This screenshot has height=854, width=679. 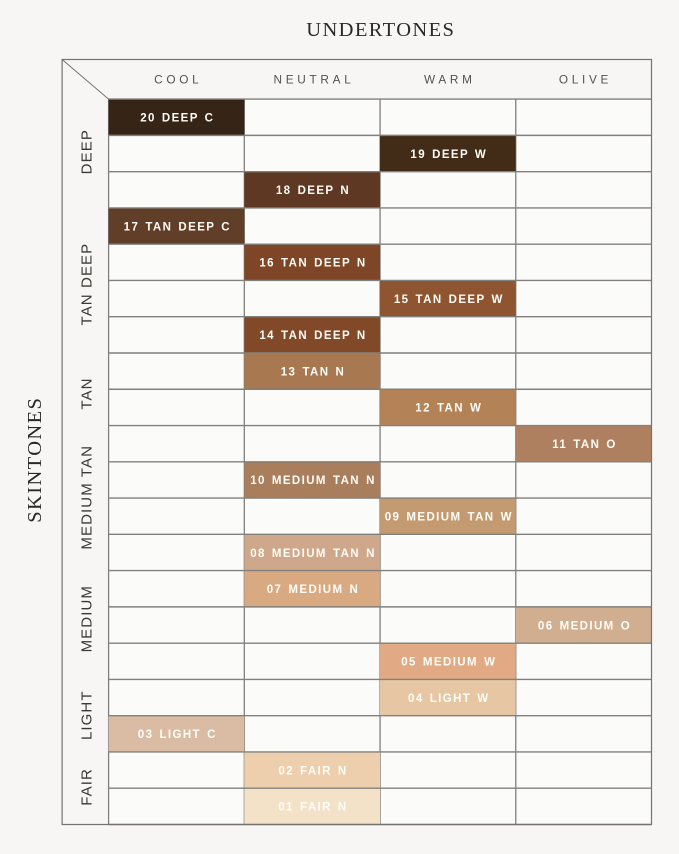 I want to click on svg-text: 16 TAN DEEP N, so click(x=312, y=264).